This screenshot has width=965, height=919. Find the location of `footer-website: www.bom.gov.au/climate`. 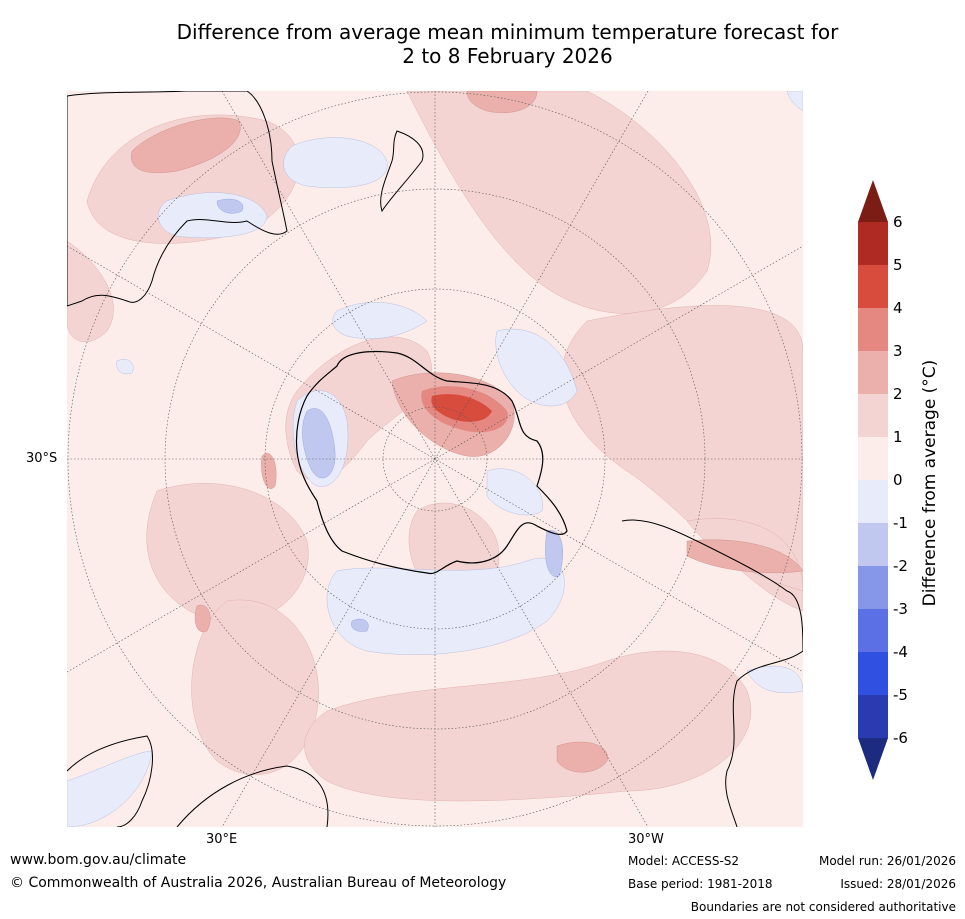

footer-website: www.bom.gov.au/climate is located at coordinates (98, 860).